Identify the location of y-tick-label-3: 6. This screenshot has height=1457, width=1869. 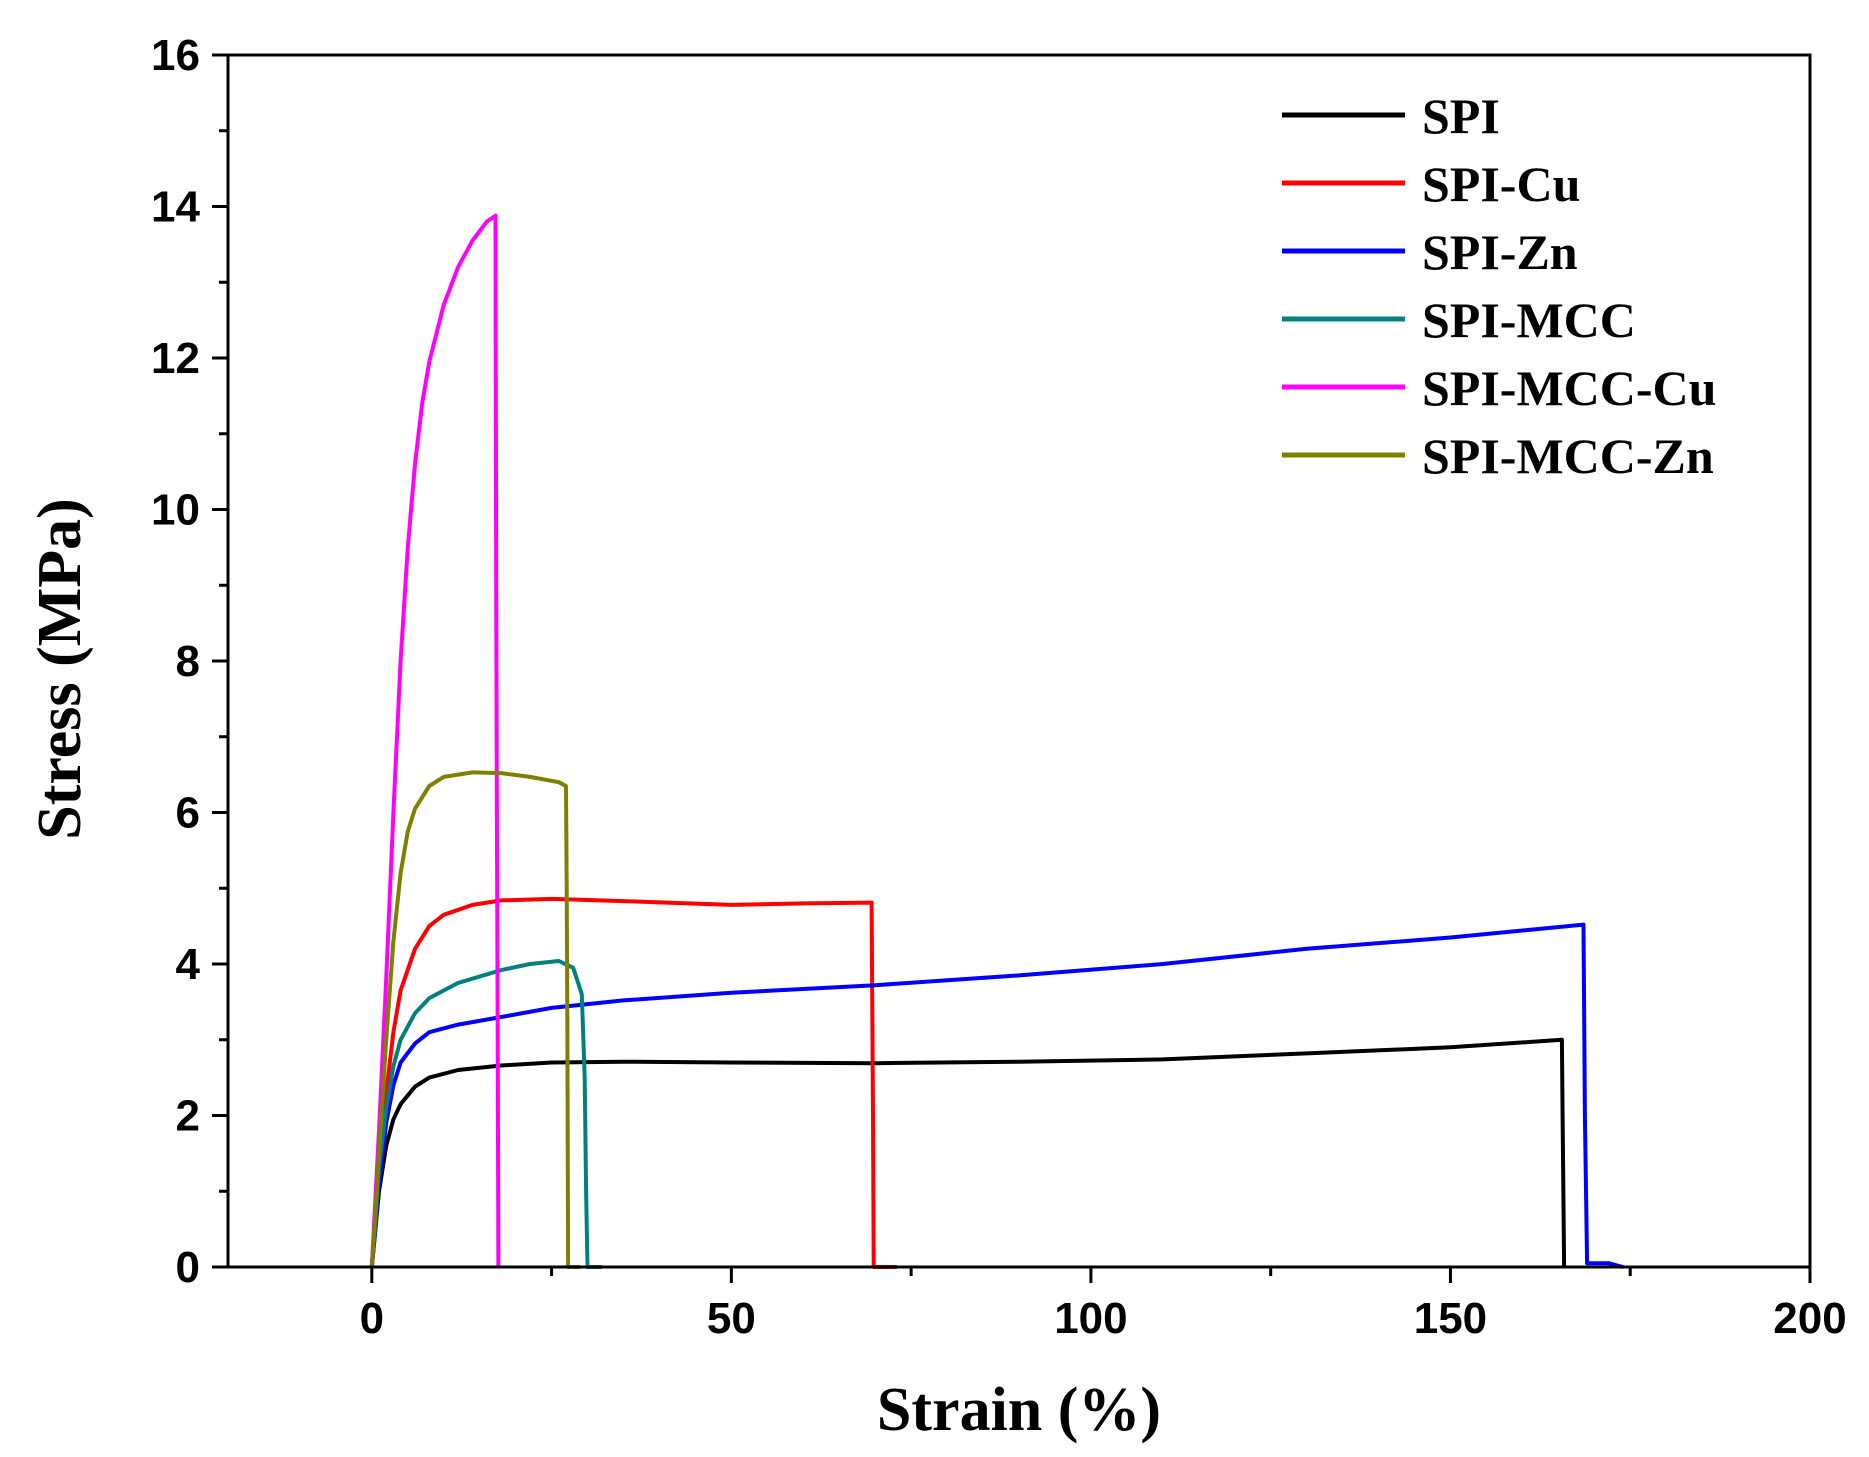
(188, 813).